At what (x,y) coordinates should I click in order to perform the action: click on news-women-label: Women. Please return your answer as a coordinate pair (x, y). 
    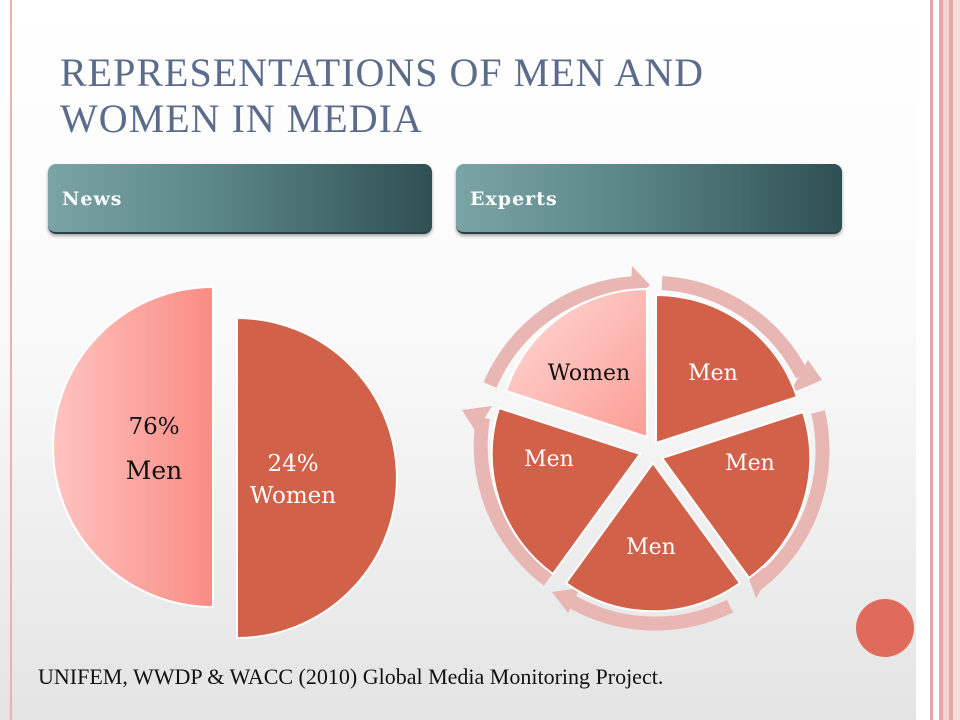
    Looking at the image, I should click on (293, 496).